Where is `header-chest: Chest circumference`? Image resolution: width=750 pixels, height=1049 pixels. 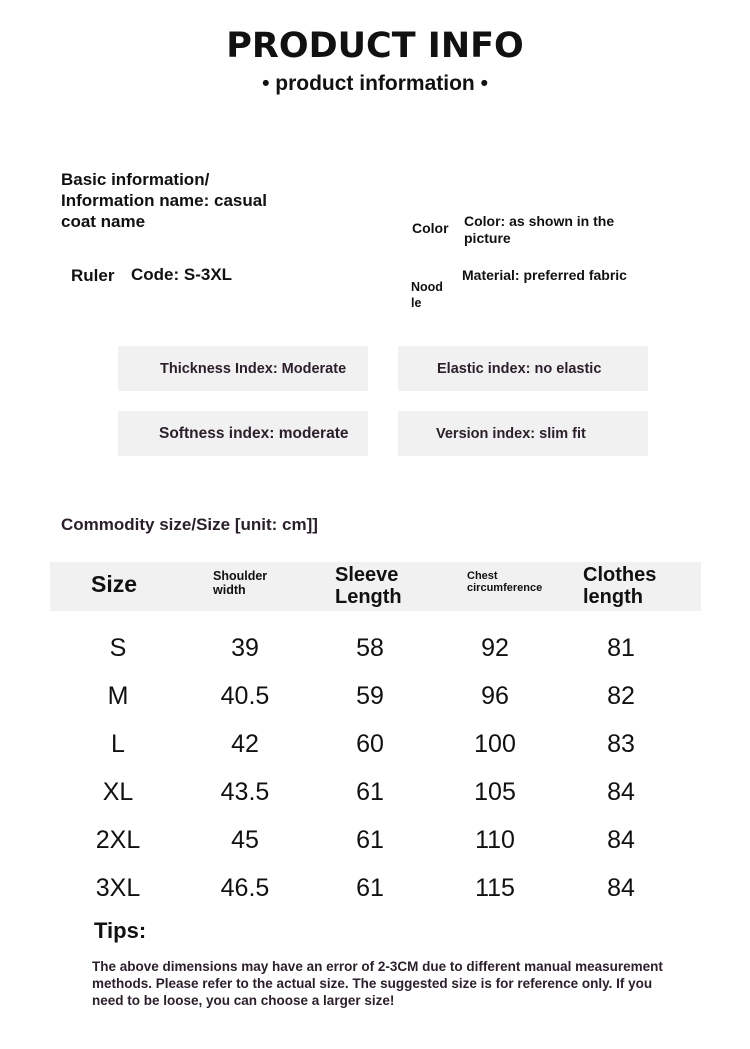
header-chest: Chest circumference is located at coordinates (505, 582).